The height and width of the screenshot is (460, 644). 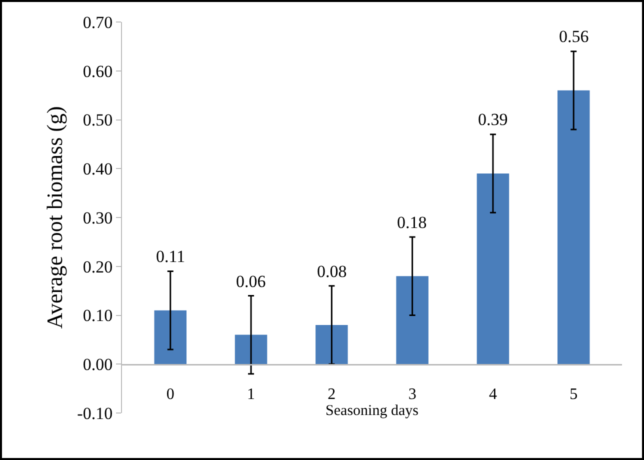 I want to click on y-tick-label: 0.10, so click(x=97, y=316).